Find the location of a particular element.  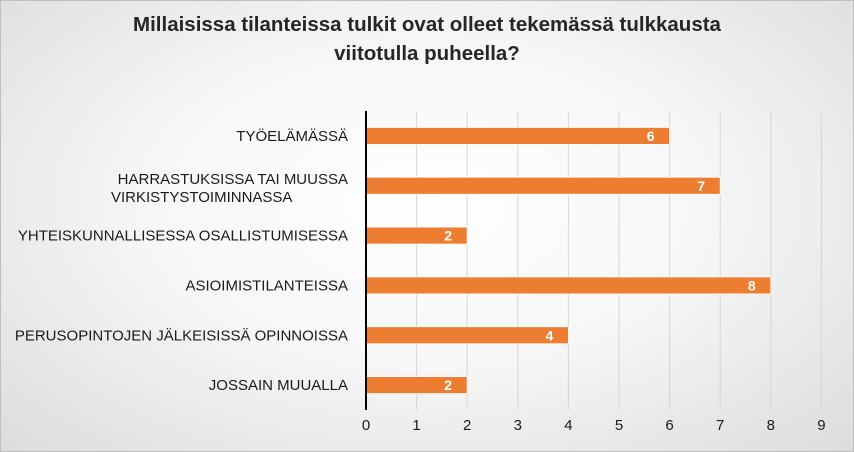

data-label-5: 2 is located at coordinates (448, 385).